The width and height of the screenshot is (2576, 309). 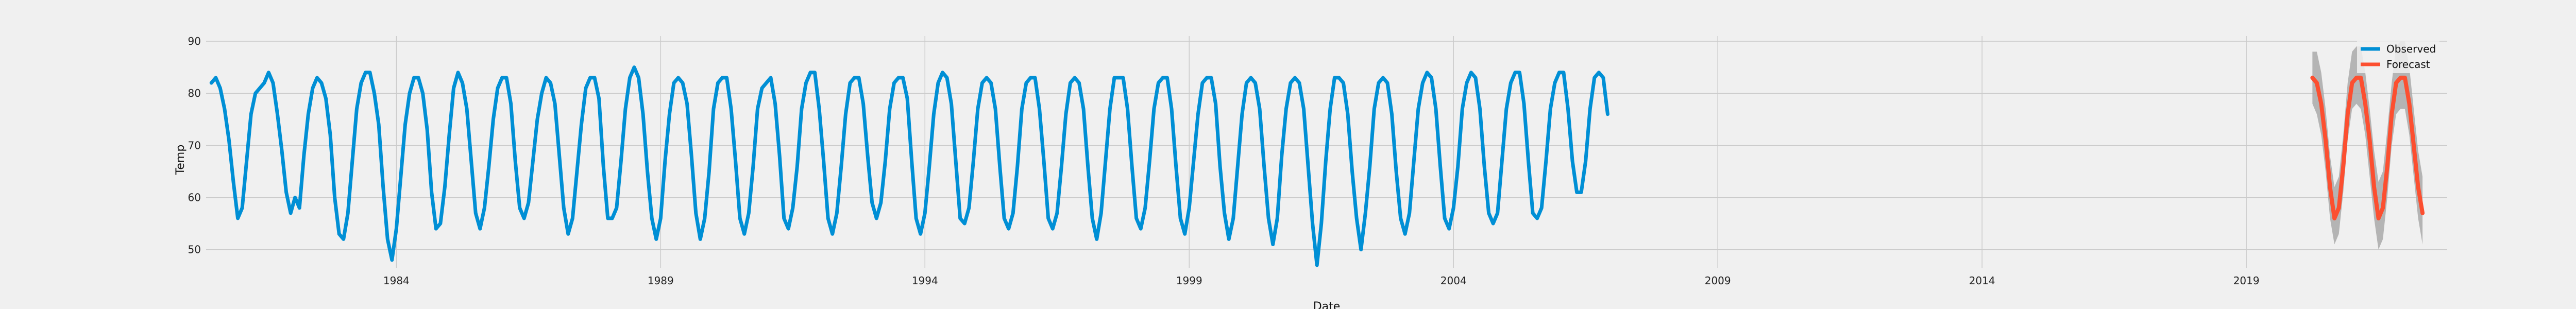 What do you see at coordinates (180, 161) in the screenshot?
I see `y-axis-label: Temp` at bounding box center [180, 161].